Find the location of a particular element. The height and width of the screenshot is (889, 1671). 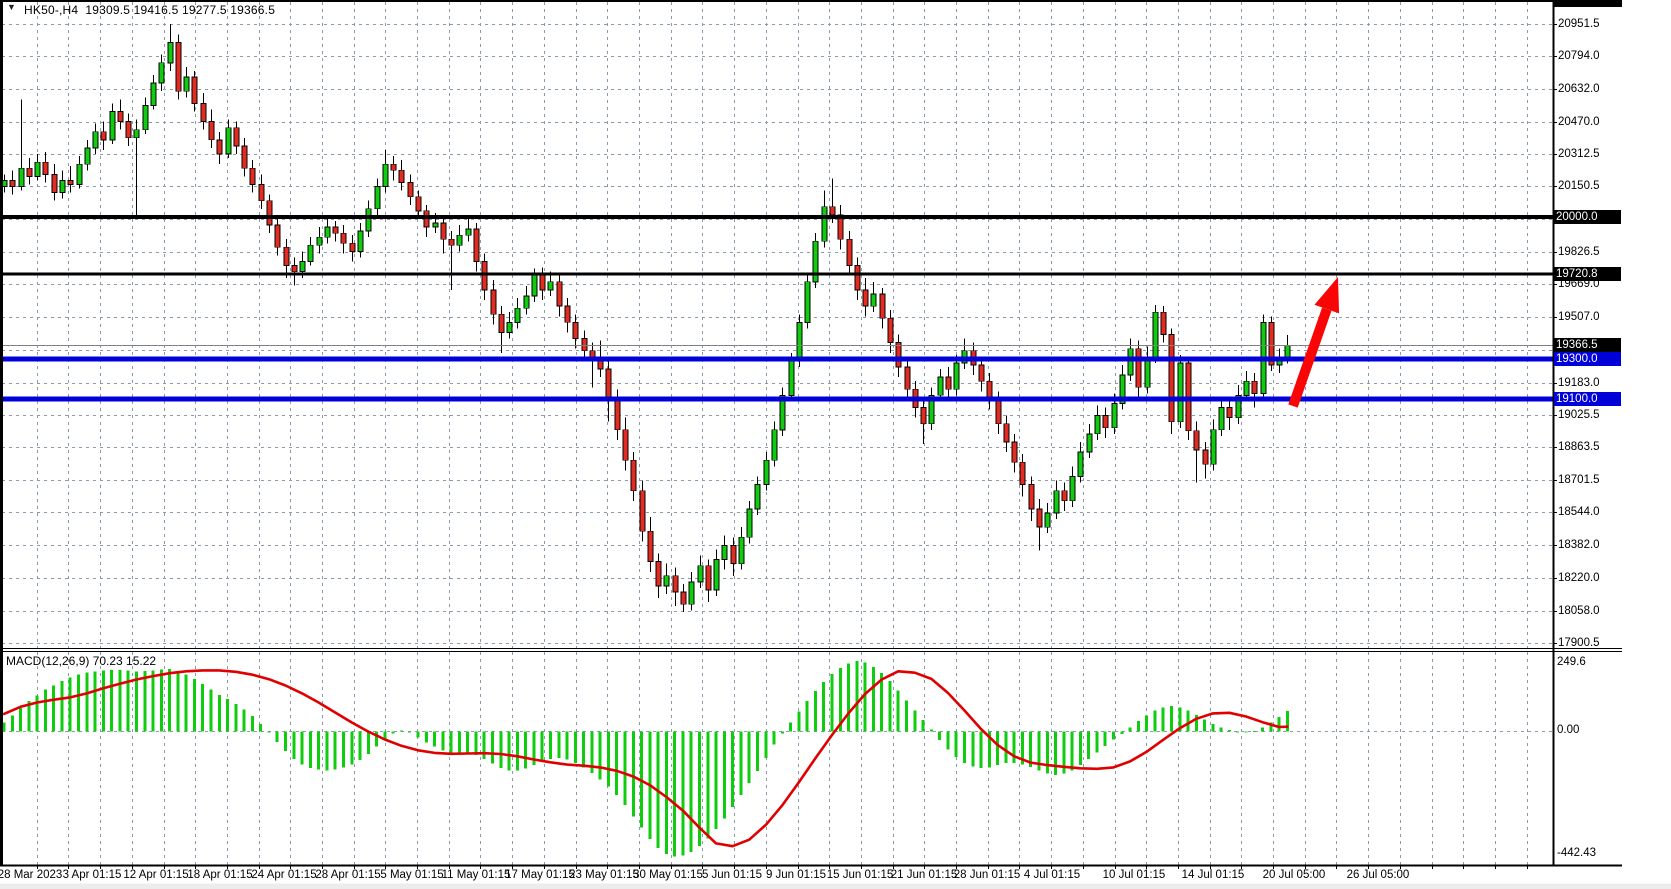

time-axis-label: 28 Jun 01:15 is located at coordinates (987, 875).